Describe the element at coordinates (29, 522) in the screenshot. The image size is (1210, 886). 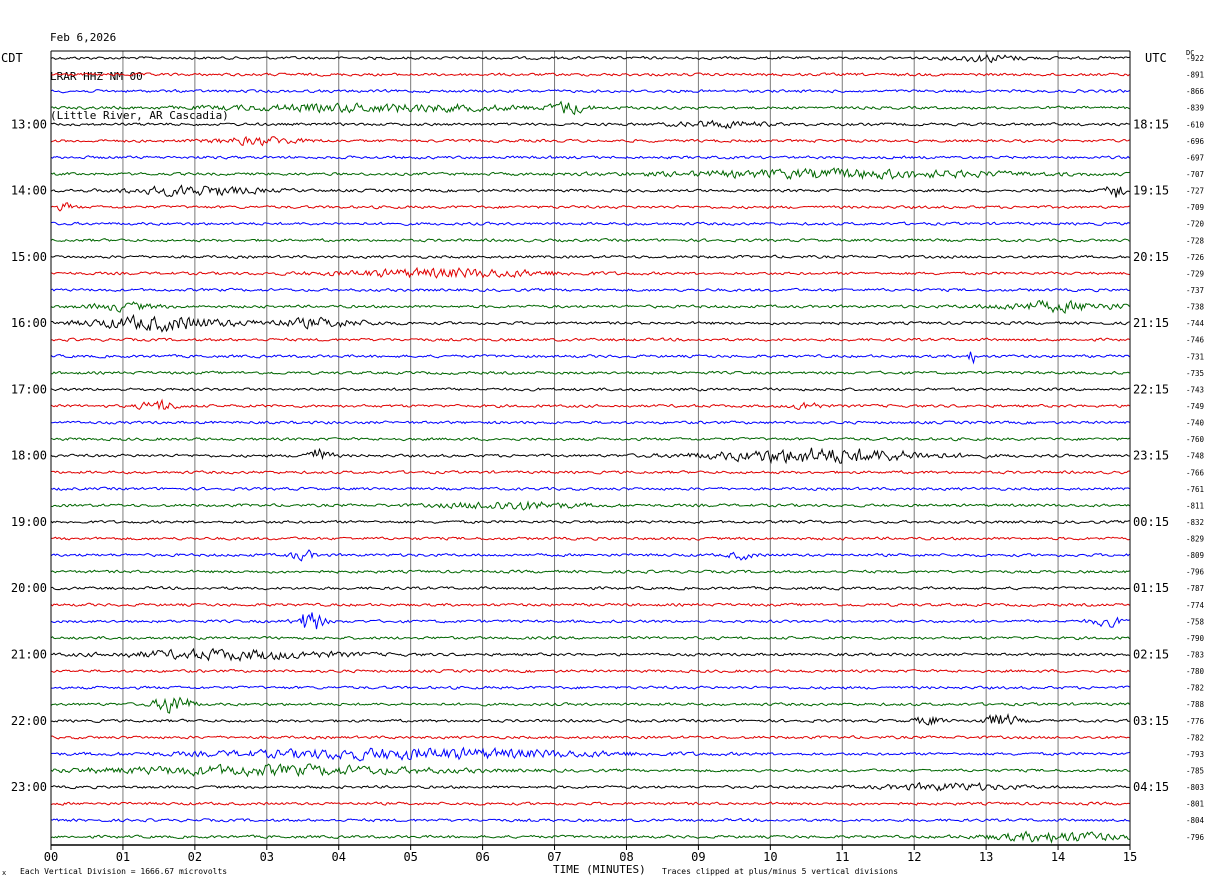
I see `left-hour-label: 19:00` at that location.